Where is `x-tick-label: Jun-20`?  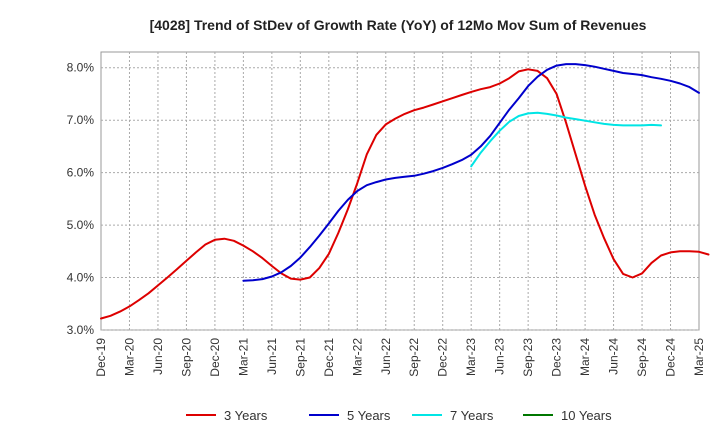
x-tick-label: Jun-20 is located at coordinates (158, 356).